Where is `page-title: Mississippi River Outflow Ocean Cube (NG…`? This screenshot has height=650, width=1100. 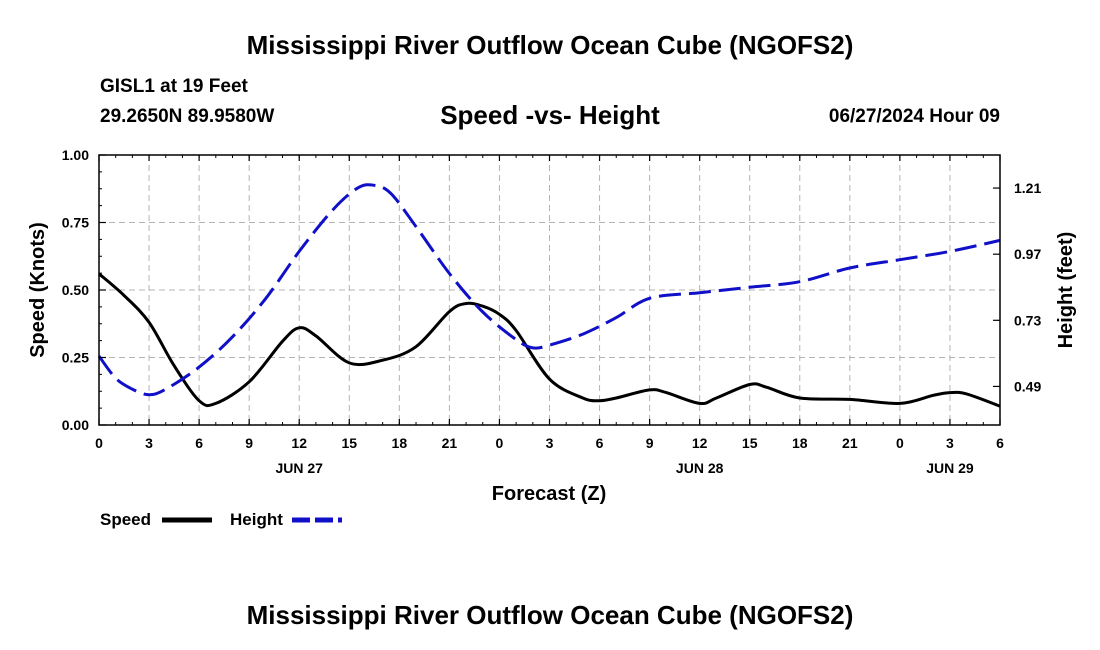 page-title: Mississippi River Outflow Ocean Cube (NG… is located at coordinates (550, 45).